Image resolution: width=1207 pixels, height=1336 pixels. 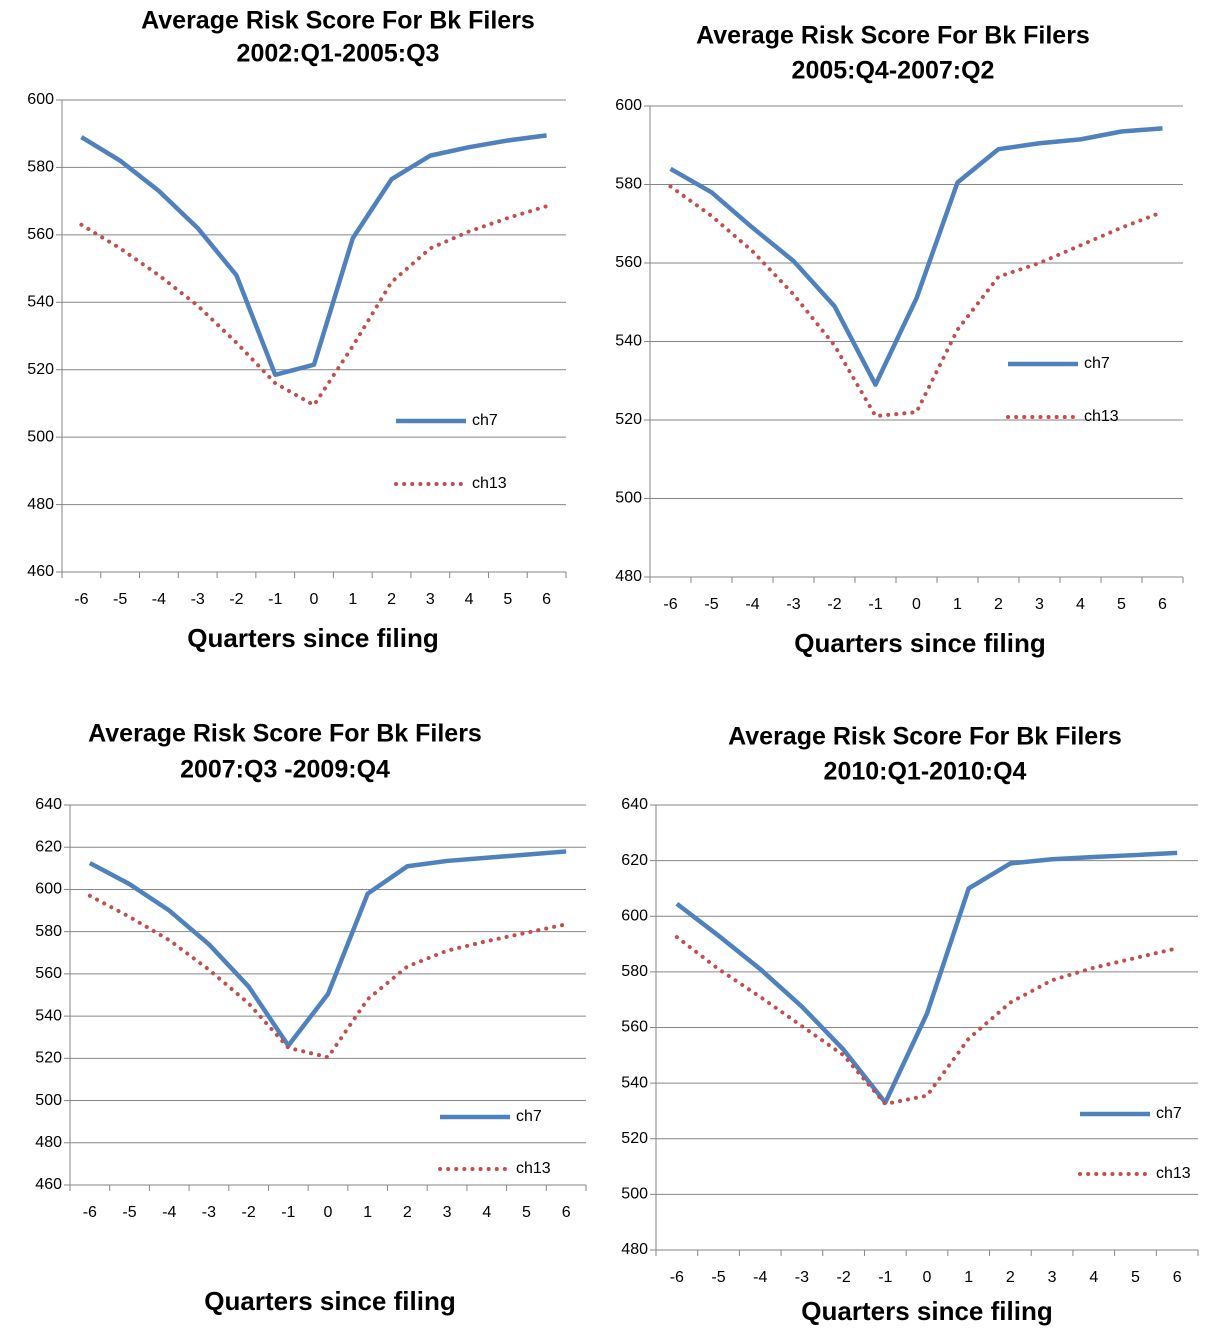 What do you see at coordinates (285, 770) in the screenshot?
I see `chart-subtitle: 2007:Q3 -2009:Q4` at bounding box center [285, 770].